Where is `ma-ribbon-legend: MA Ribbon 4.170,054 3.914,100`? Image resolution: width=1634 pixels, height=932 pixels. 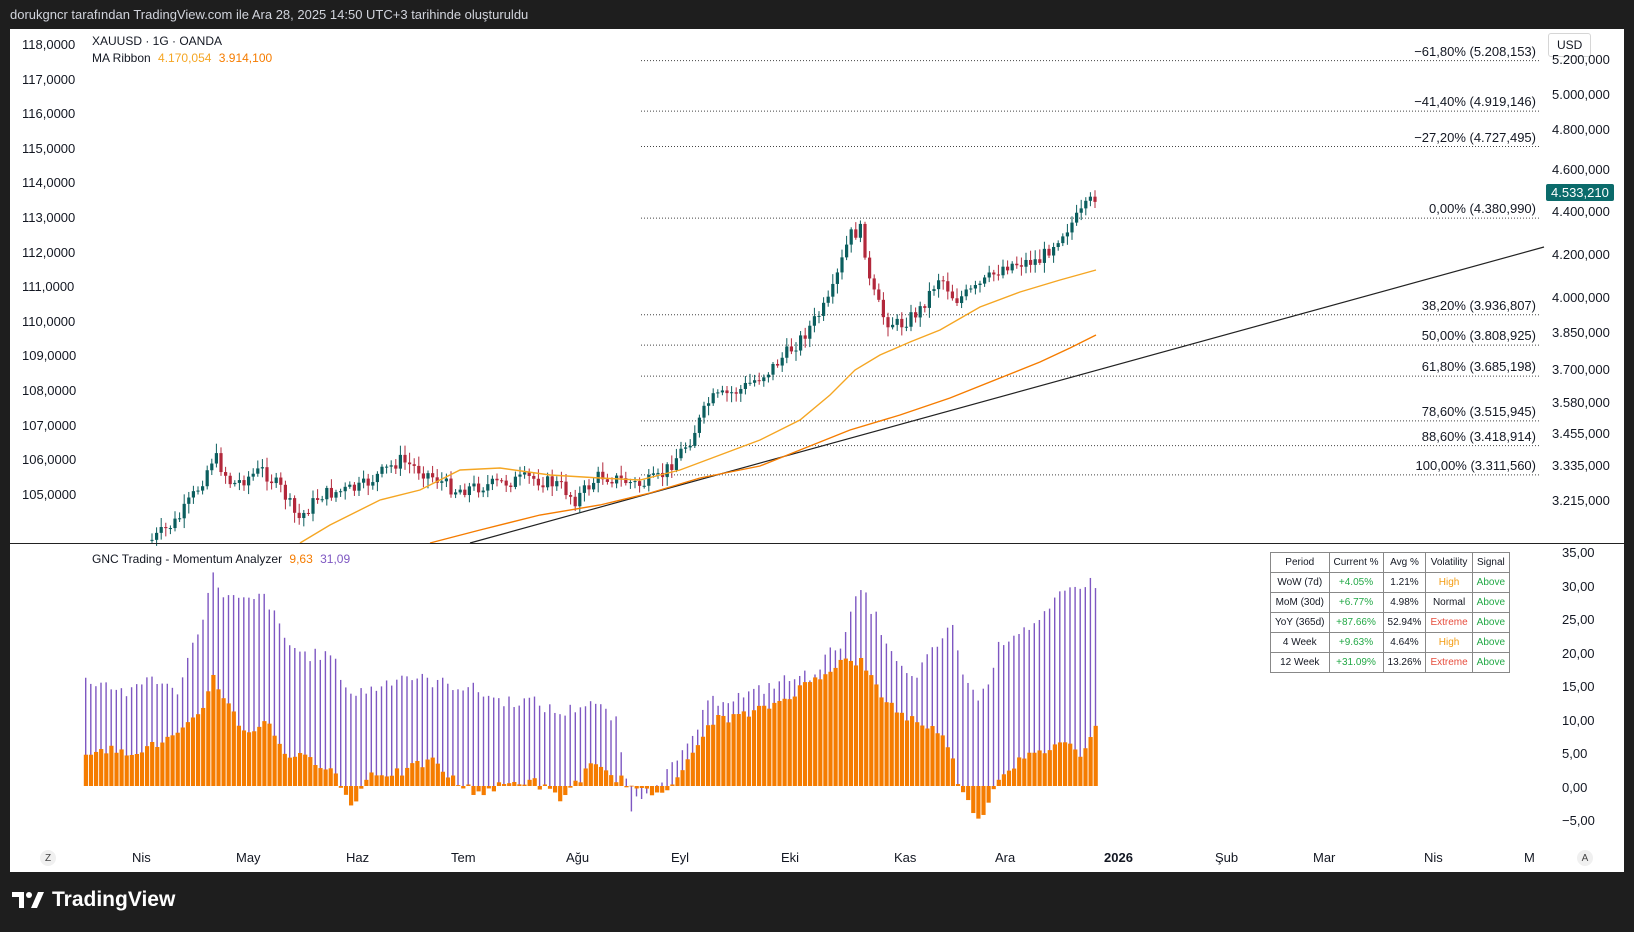
ma-ribbon-legend: MA Ribbon 4.170,054 3.914,100 is located at coordinates (182, 58).